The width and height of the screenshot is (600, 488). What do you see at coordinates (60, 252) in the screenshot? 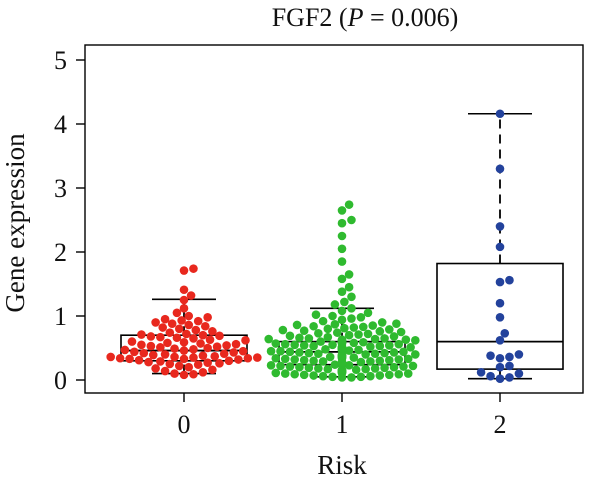
I see `y-tick-label: 2` at bounding box center [60, 252].